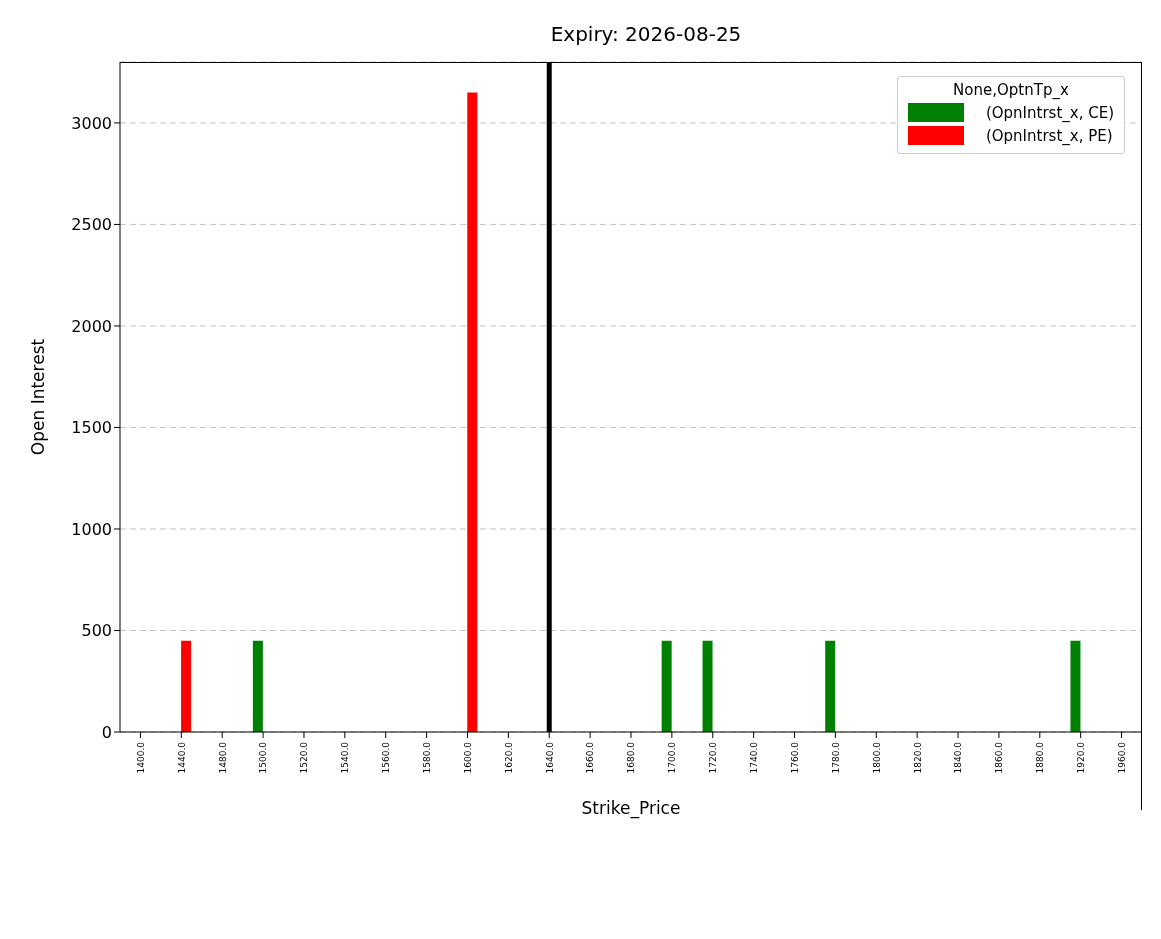 The height and width of the screenshot is (939, 1161). Describe the element at coordinates (631, 808) in the screenshot. I see `x-axis-title: Strike_Price` at that location.